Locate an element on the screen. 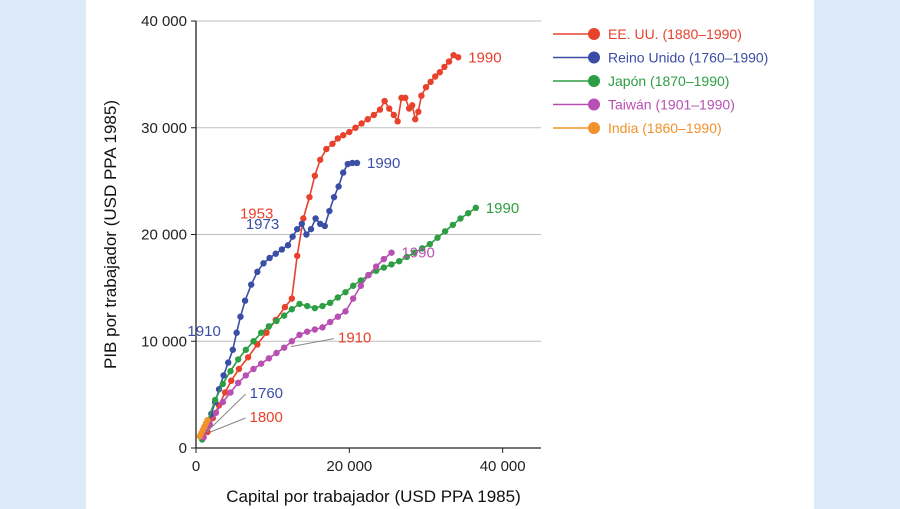 The width and height of the screenshot is (900, 509). annotation-pointer is located at coordinates (228, 425).